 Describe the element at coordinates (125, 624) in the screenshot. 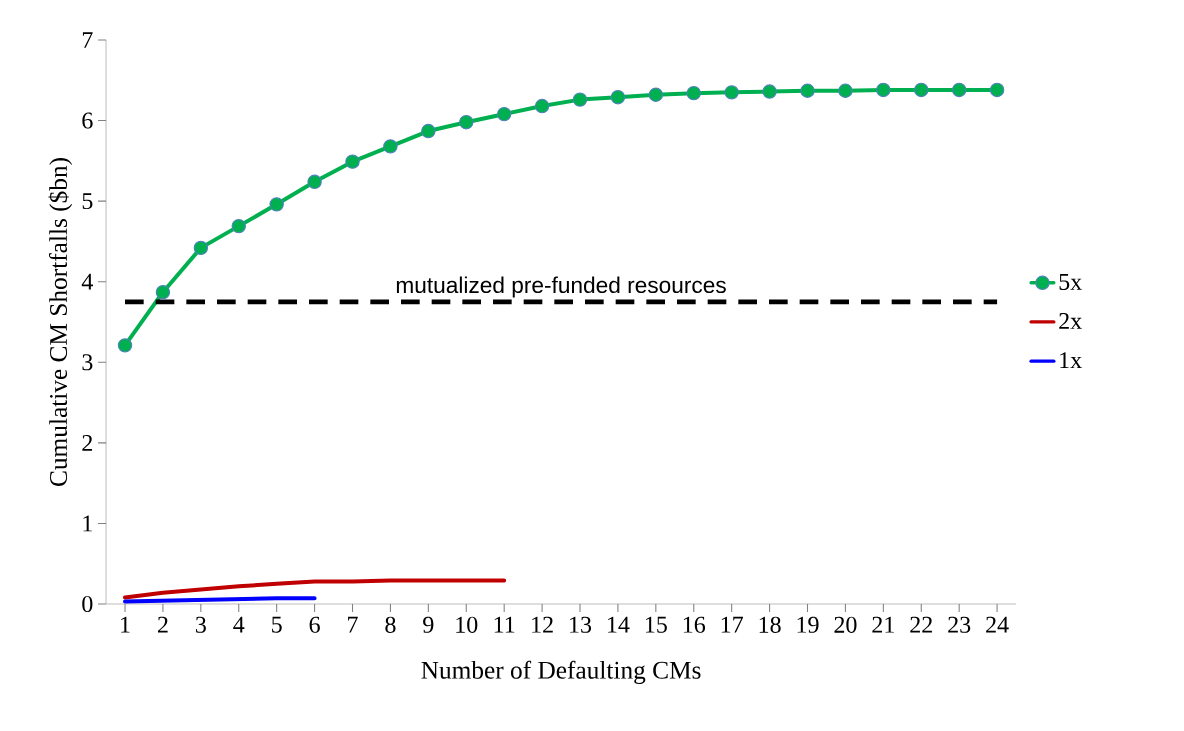

I see `x-tick-label: 1` at that location.